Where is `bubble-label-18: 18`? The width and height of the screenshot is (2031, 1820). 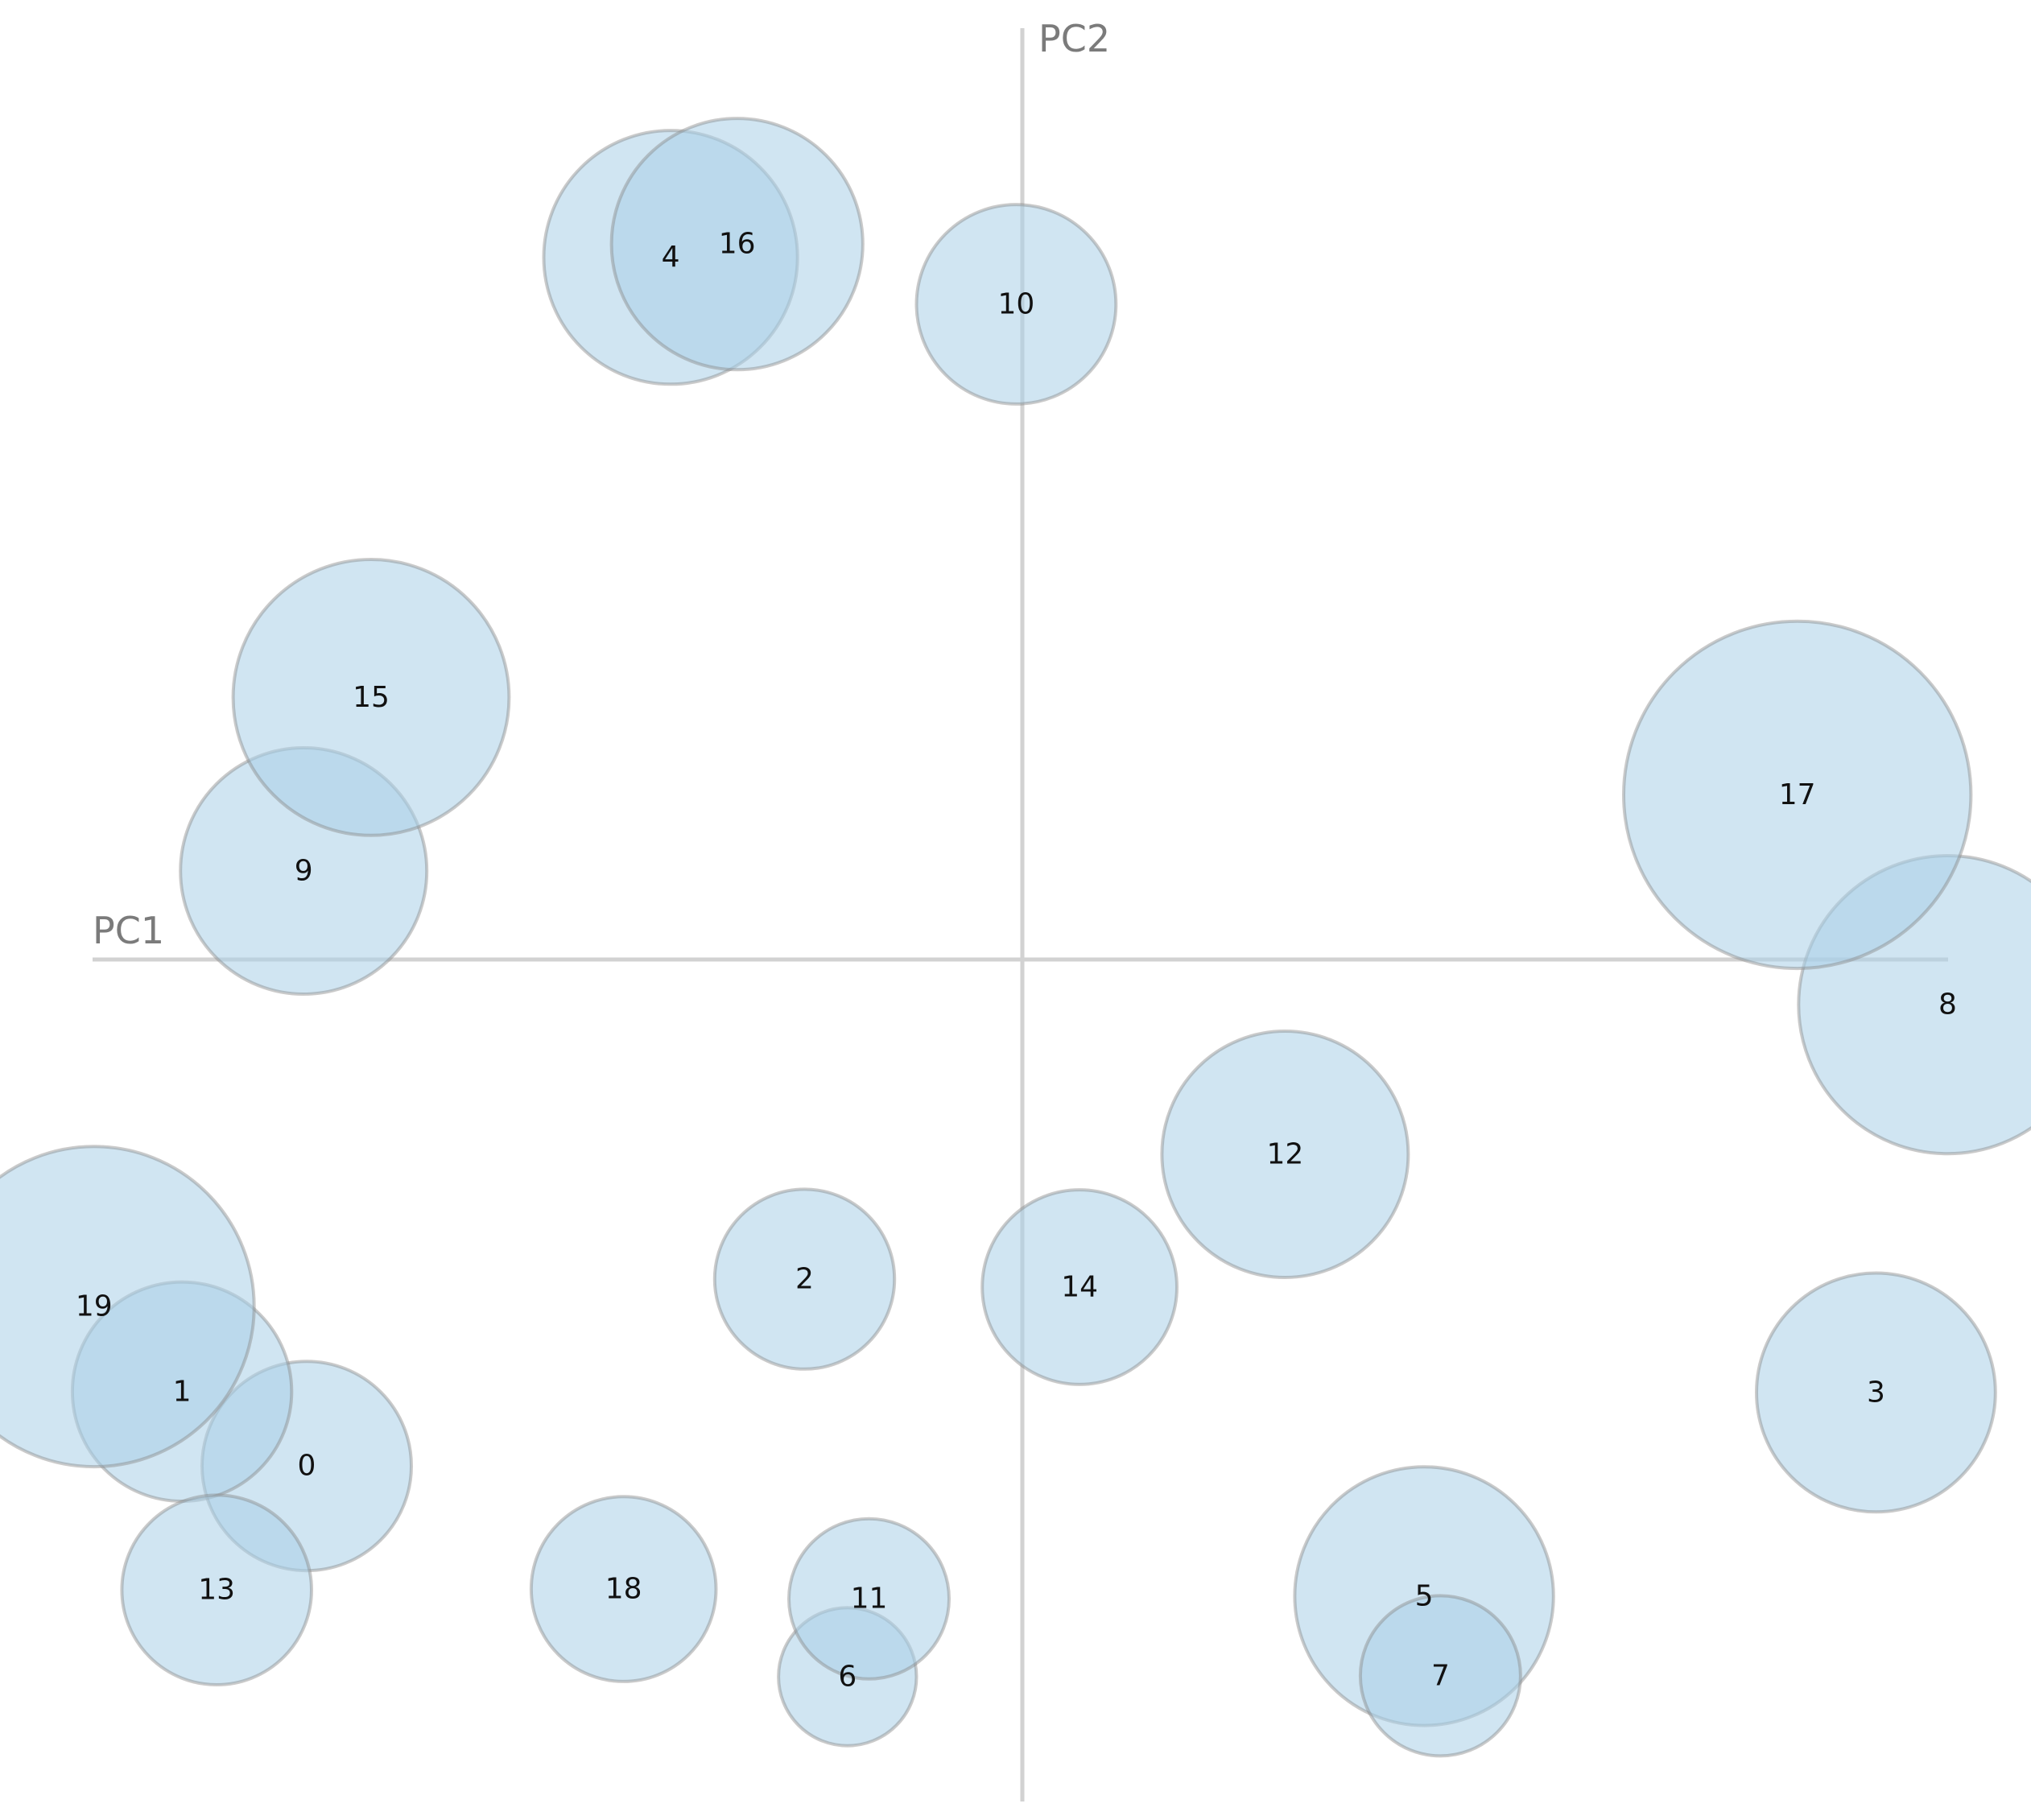 bubble-label-18: 18 is located at coordinates (623, 1589).